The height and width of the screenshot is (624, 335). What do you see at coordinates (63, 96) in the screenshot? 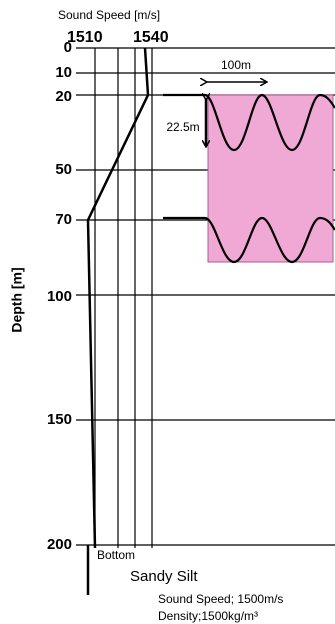
I see `depth-label: 20` at bounding box center [63, 96].